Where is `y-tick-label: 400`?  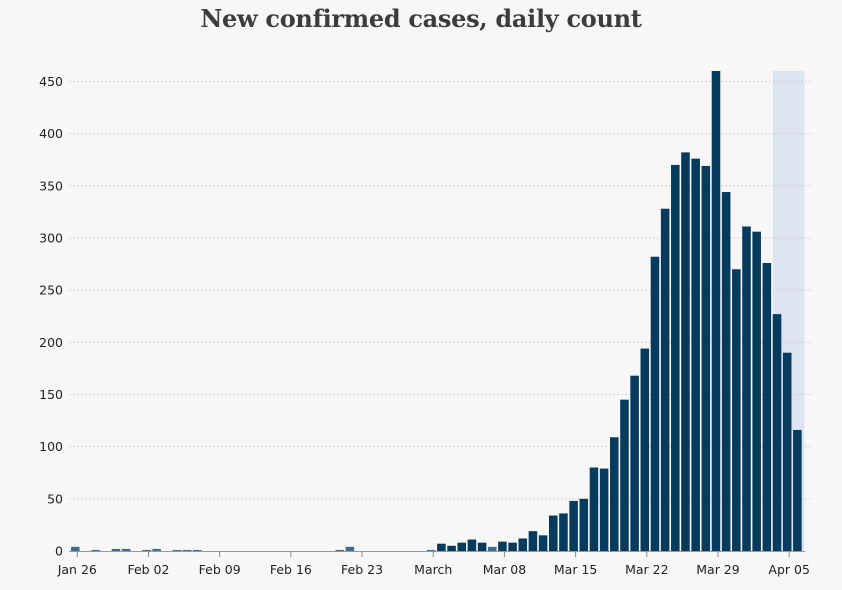 y-tick-label: 400 is located at coordinates (51, 133).